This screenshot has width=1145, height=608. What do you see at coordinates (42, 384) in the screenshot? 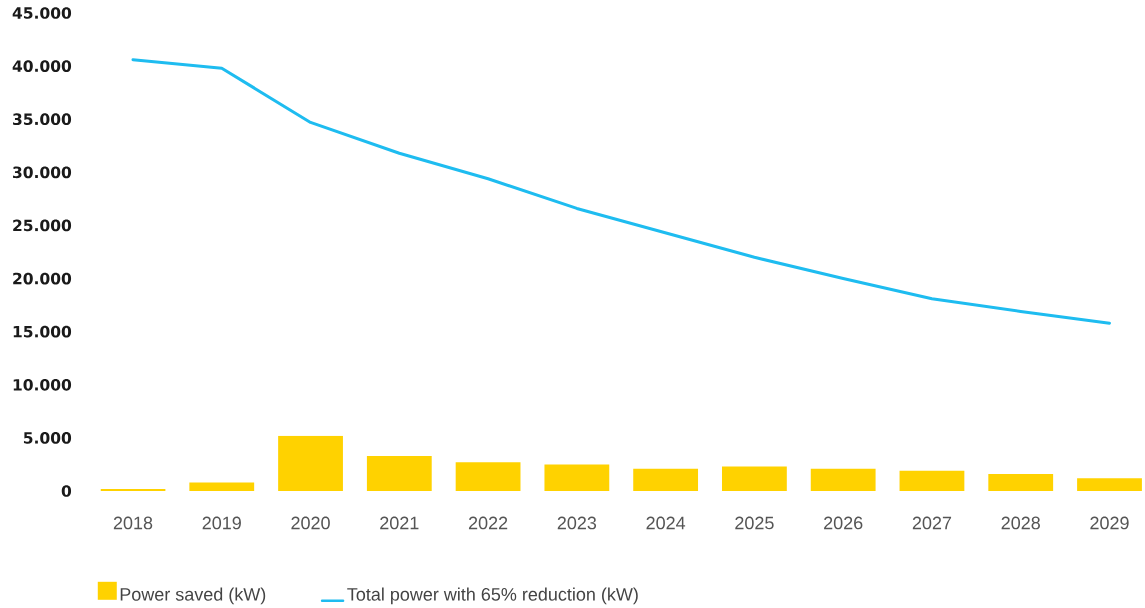
I see `y-tick-label: 10.000` at bounding box center [42, 384].